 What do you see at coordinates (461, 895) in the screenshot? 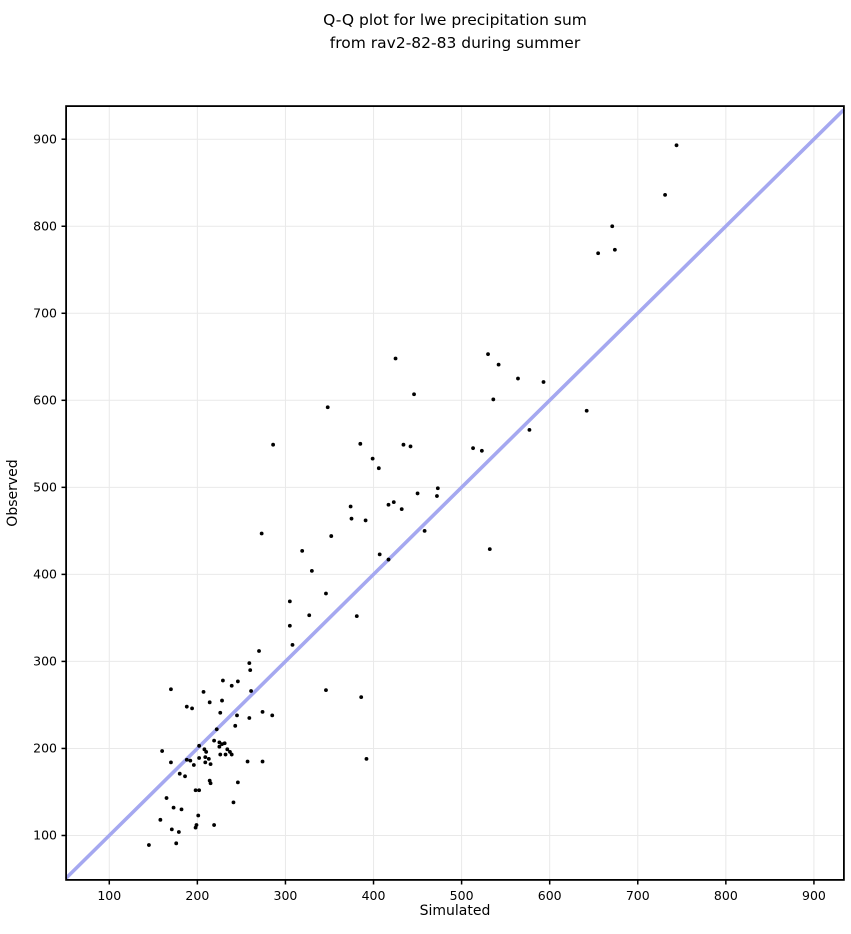
I see `x-tick-label: 500` at bounding box center [461, 895].